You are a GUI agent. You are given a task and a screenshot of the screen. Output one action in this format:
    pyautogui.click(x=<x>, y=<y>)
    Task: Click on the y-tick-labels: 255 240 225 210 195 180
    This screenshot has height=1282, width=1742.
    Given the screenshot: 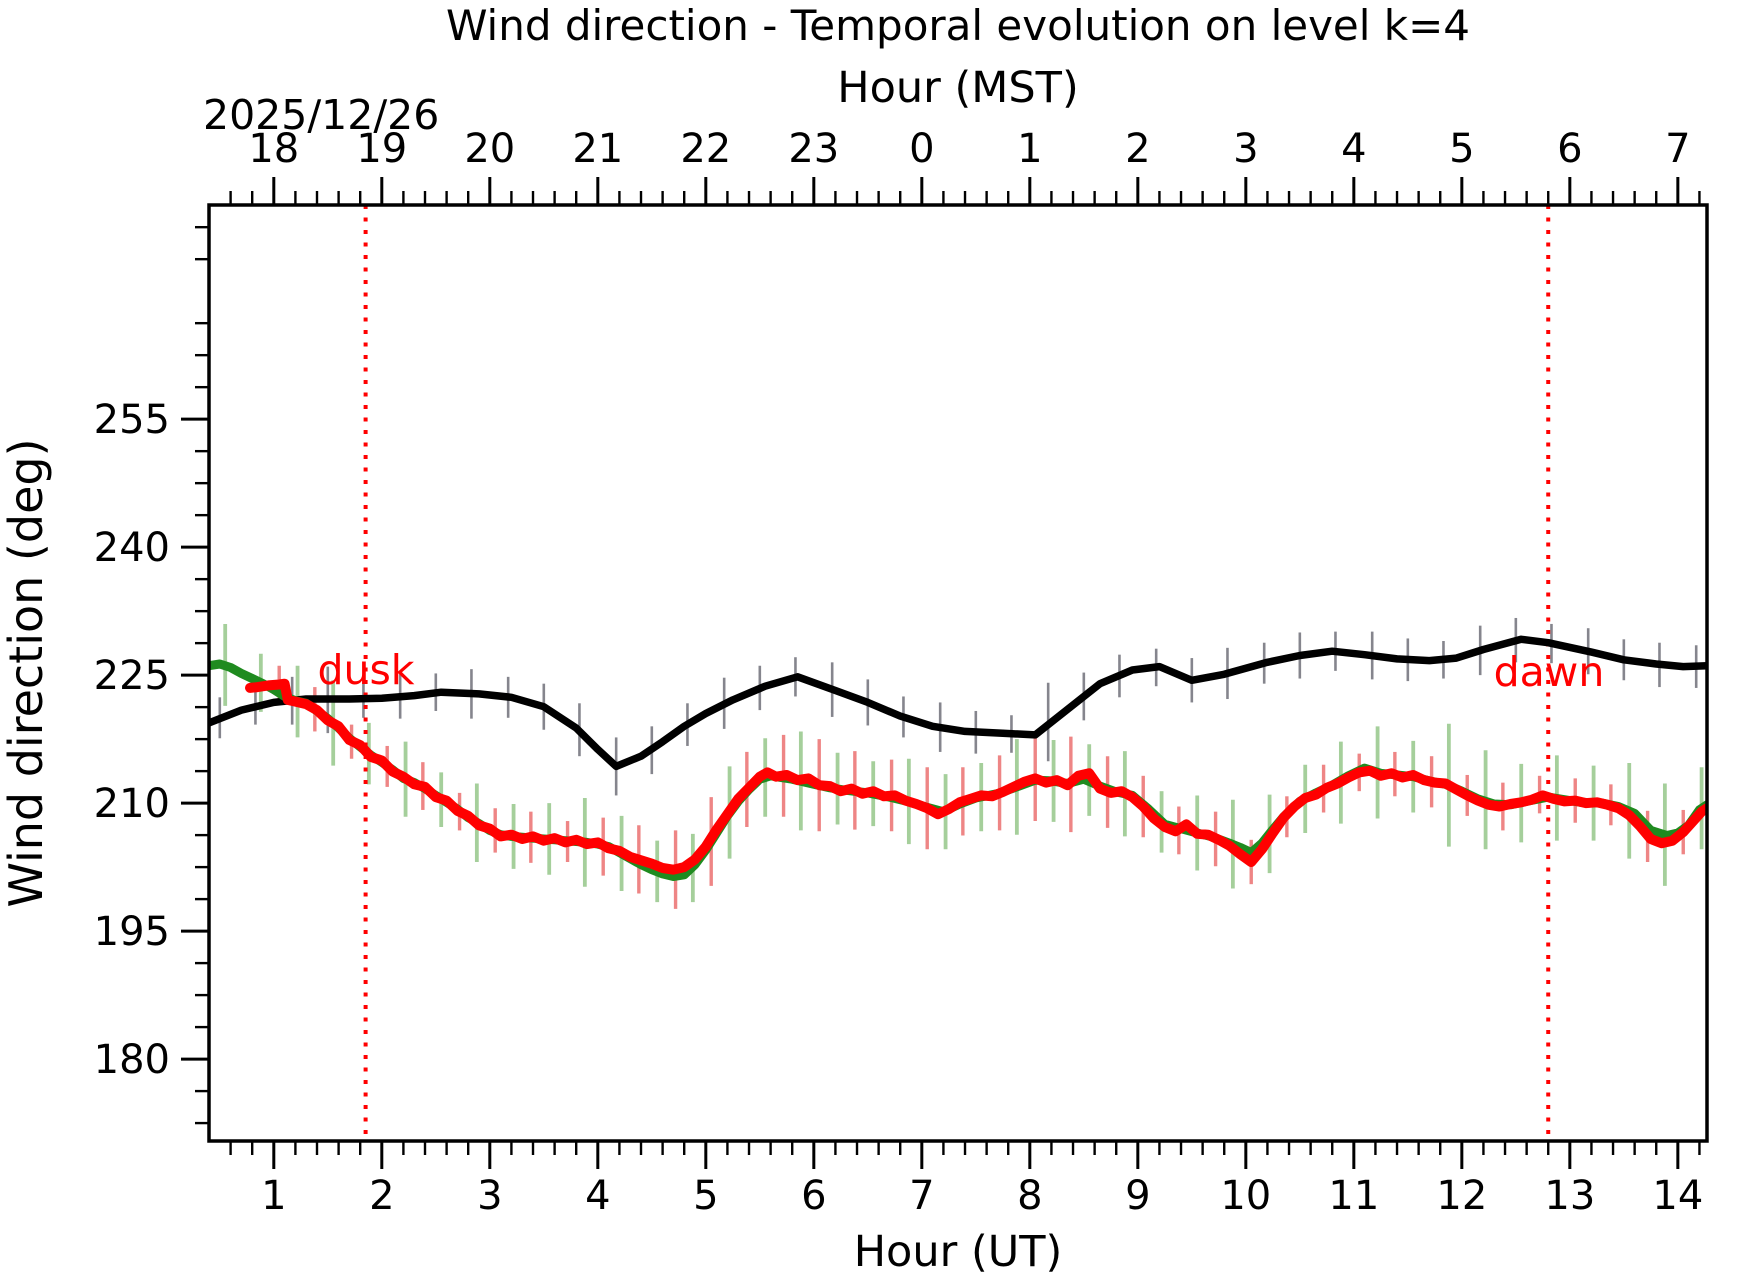 What is the action you would take?
    pyautogui.click(x=132, y=740)
    